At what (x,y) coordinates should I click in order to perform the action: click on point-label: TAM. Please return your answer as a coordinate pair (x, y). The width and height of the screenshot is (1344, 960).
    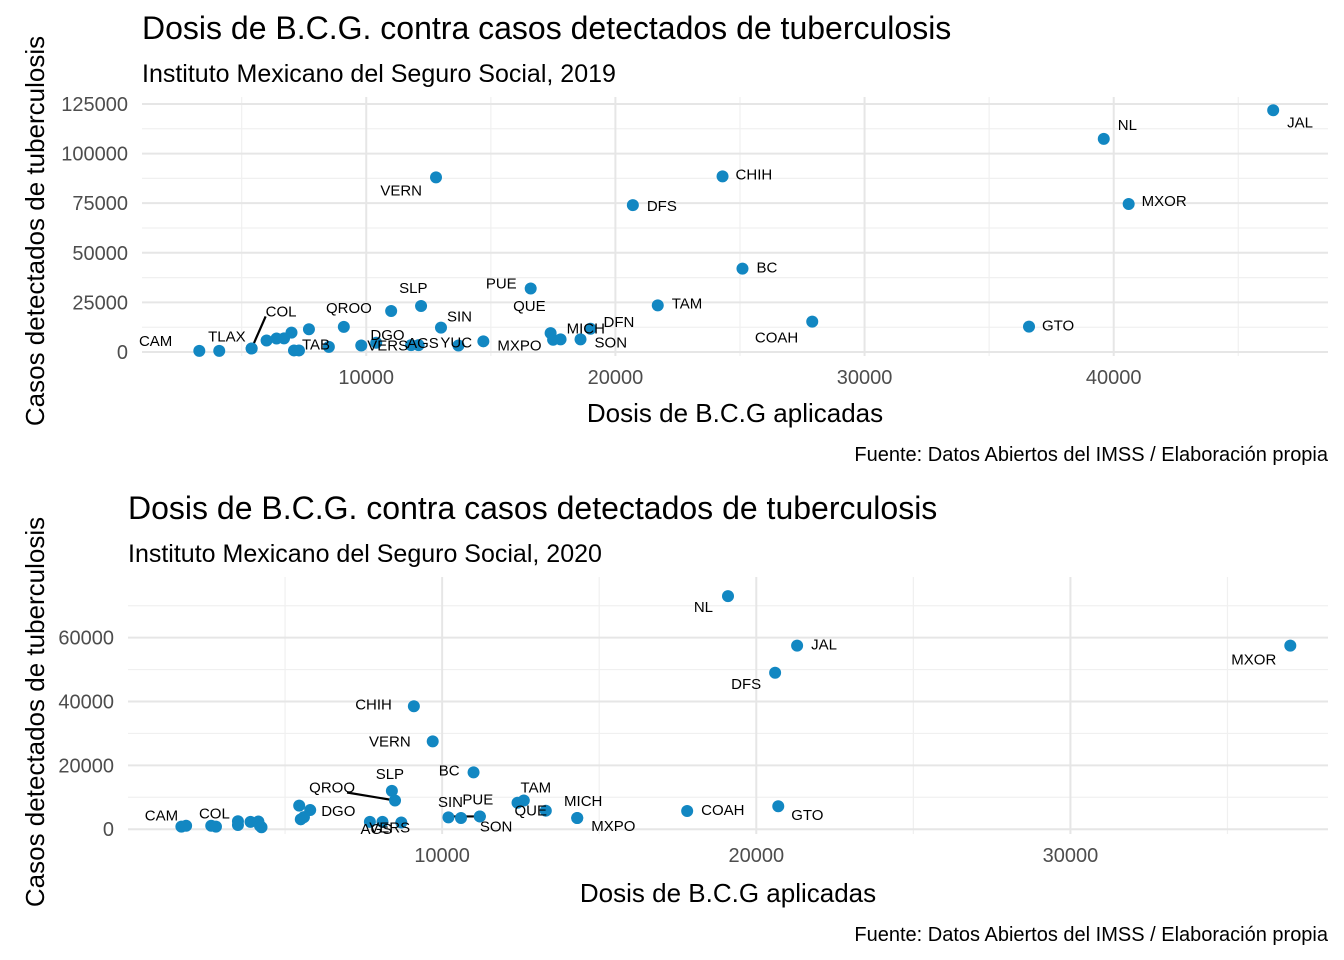
    Looking at the image, I should click on (536, 787).